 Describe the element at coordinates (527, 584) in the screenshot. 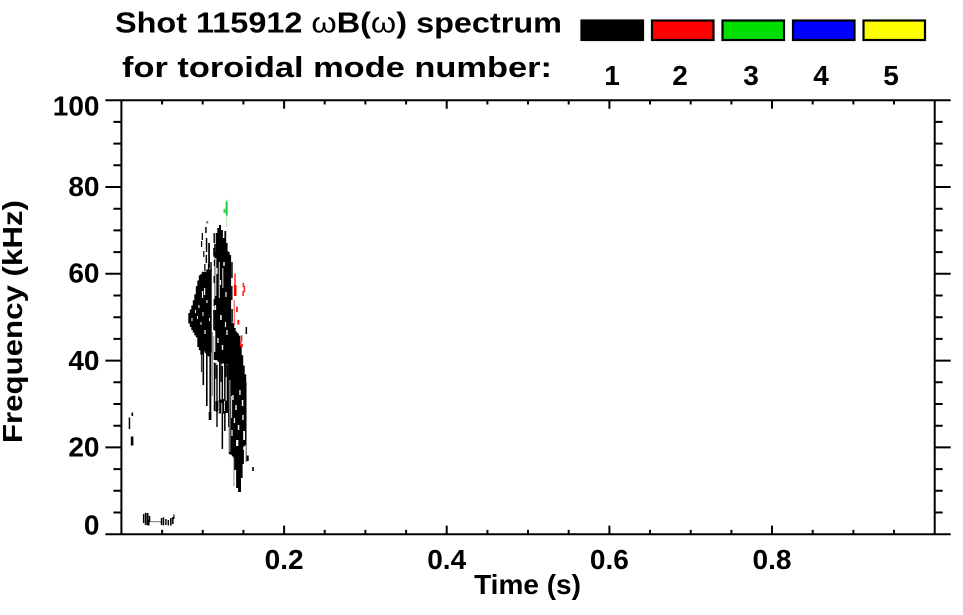

I see `svg-text: Time (s)` at that location.